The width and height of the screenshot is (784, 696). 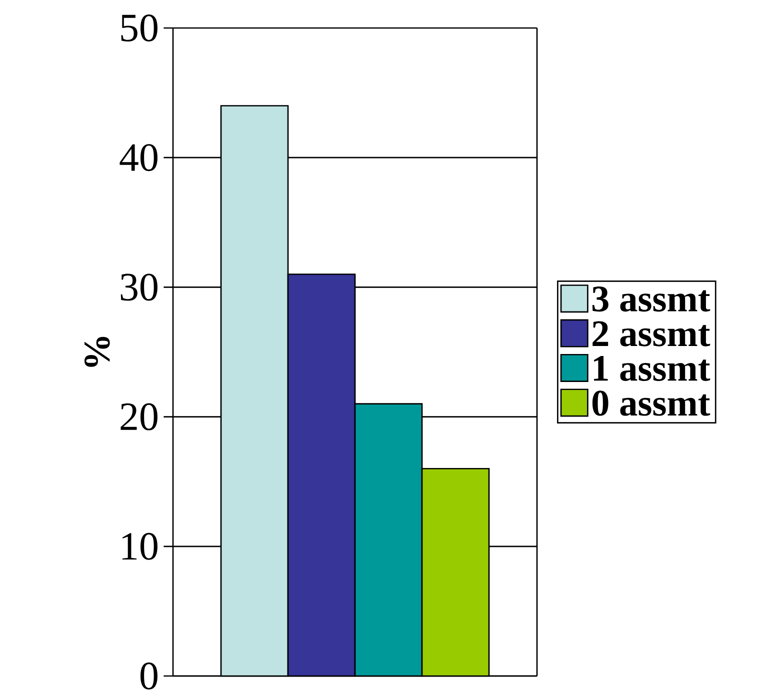 I want to click on y-axis-title: %, so click(x=97, y=351).